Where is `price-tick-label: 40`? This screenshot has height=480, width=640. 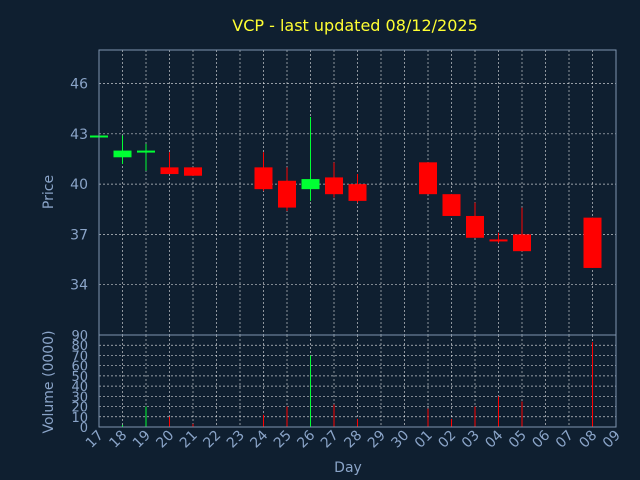
price-tick-label: 40 is located at coordinates (79, 185).